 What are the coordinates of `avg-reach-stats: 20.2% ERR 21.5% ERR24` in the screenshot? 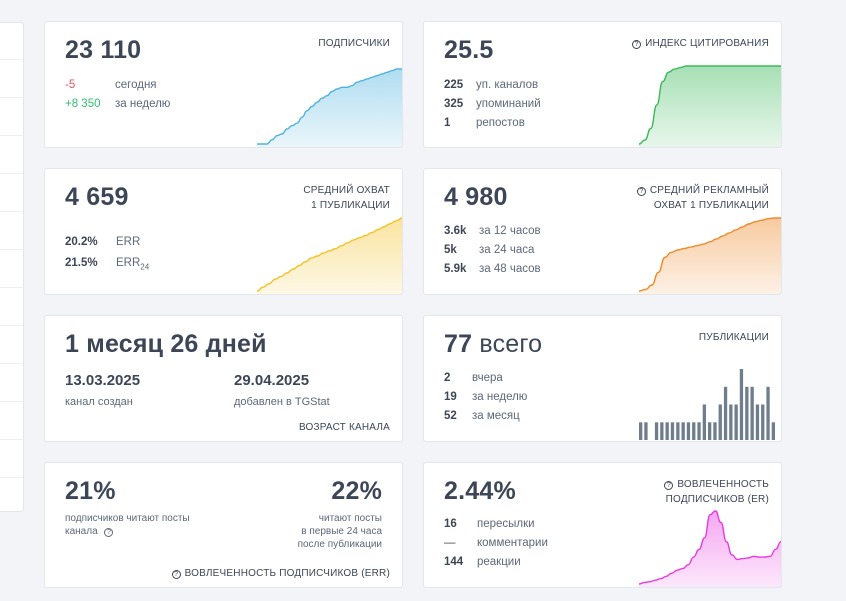 It's located at (107, 254).